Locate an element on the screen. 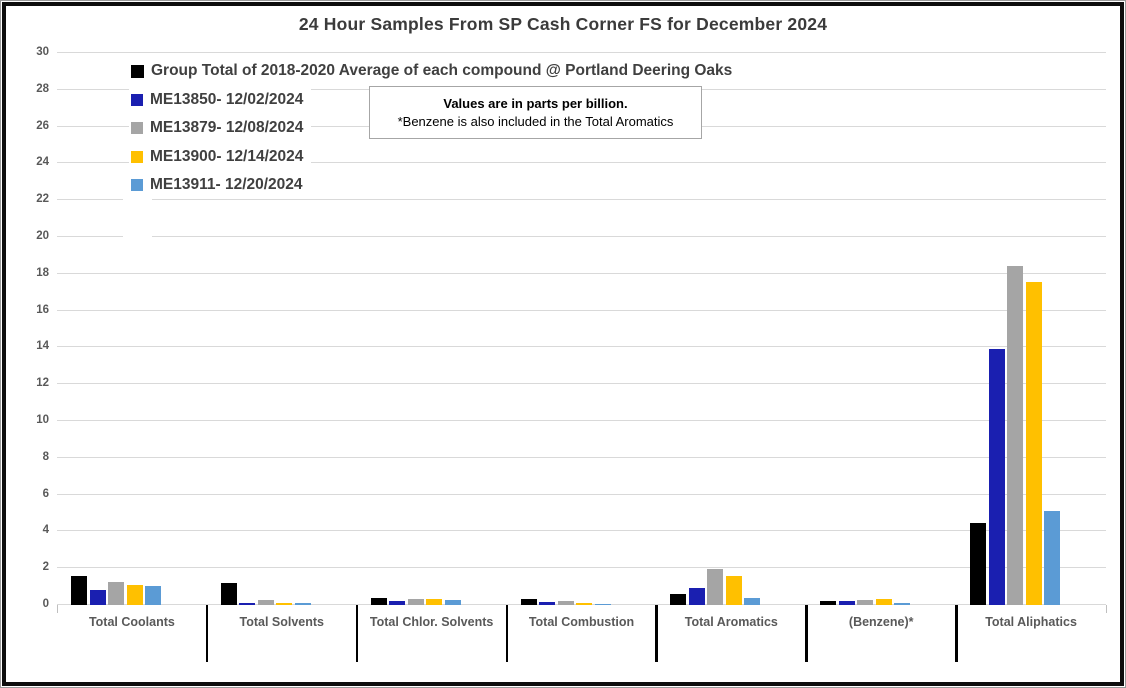 This screenshot has height=688, width=1126. y-axis-label: 28 is located at coordinates (42, 88).